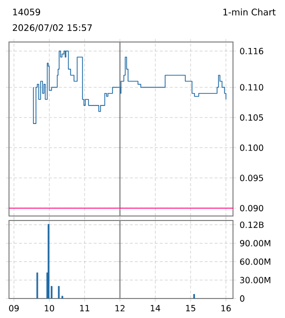  I want to click on x-tick-label: 15, so click(191, 308).